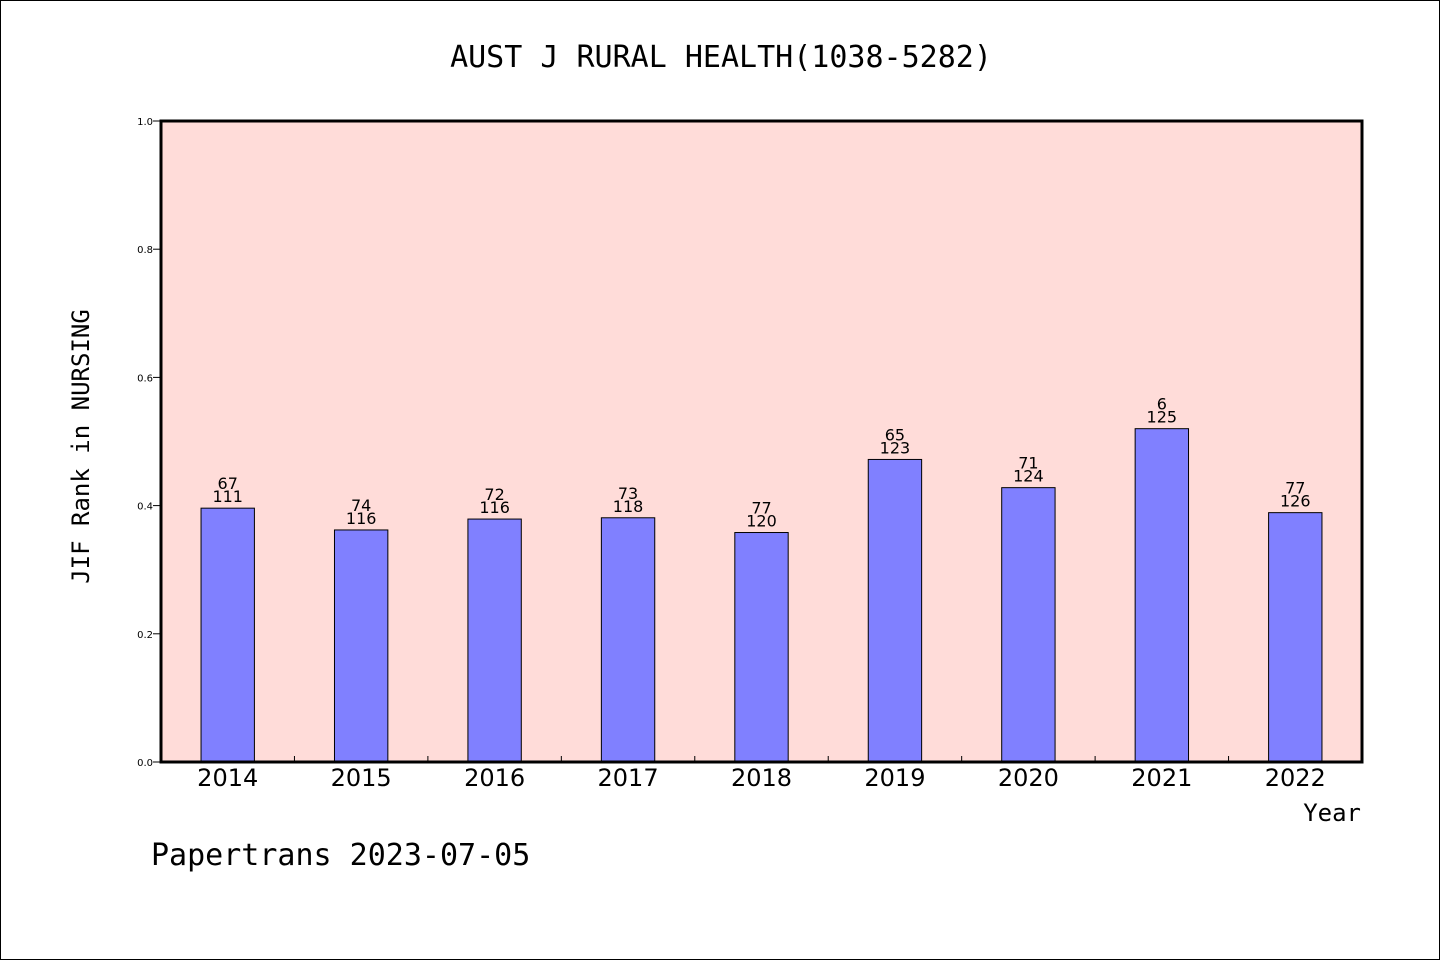  I want to click on rank-label: 72, so click(494, 494).